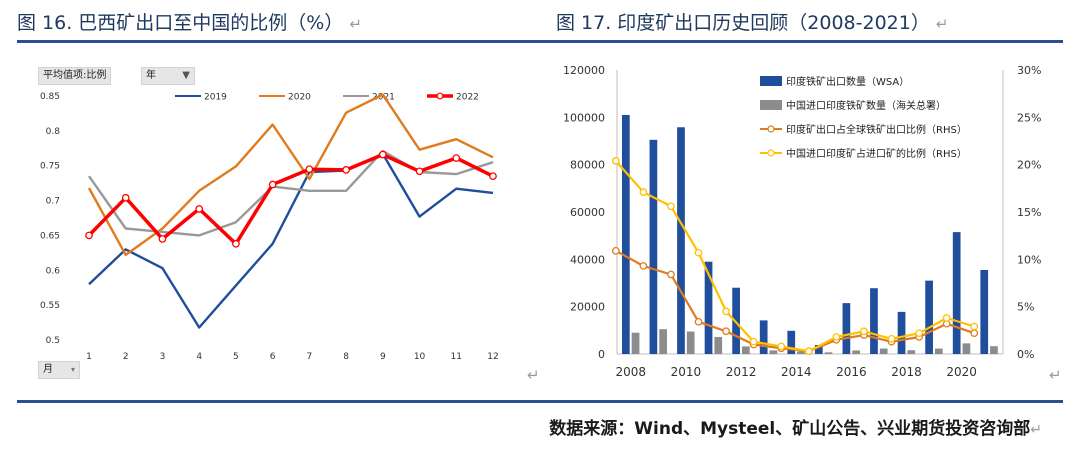  I want to click on bar-wsa-2015, so click(818, 349).